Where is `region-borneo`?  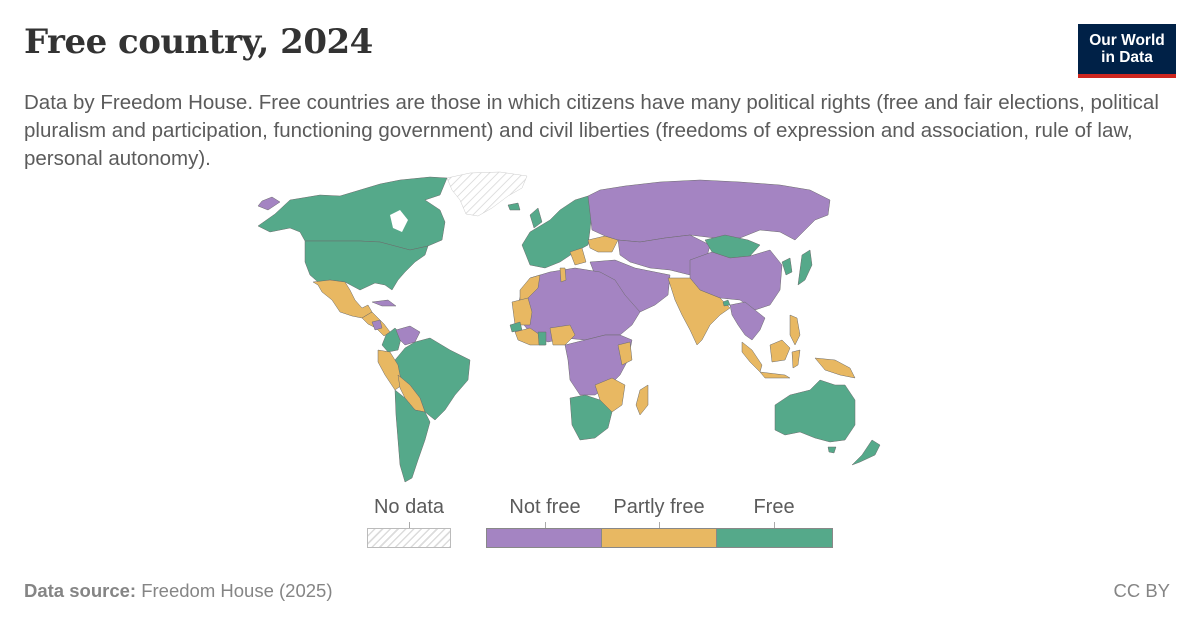 region-borneo is located at coordinates (780, 351).